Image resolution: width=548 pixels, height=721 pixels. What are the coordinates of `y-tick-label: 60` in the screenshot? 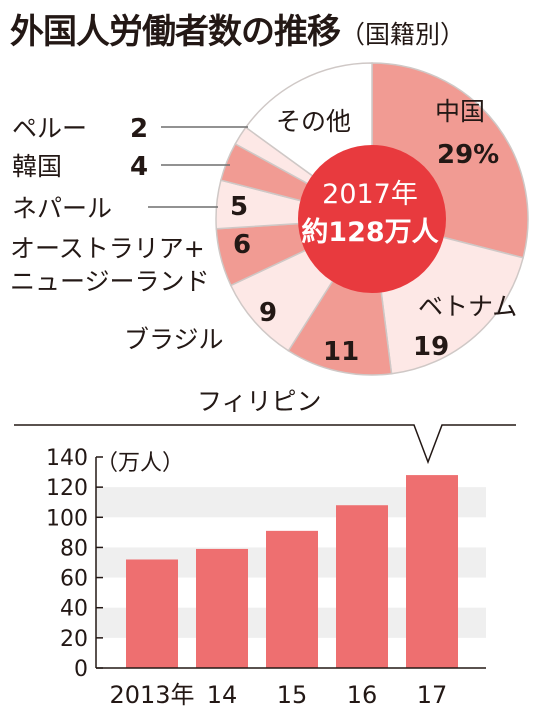 It's located at (74, 579).